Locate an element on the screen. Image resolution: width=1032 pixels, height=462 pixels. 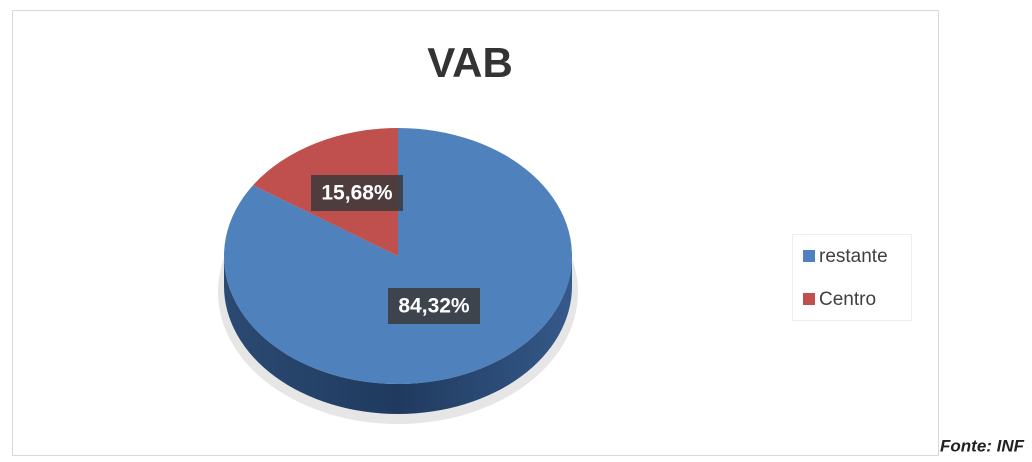
data-label: 15,68% is located at coordinates (357, 193).